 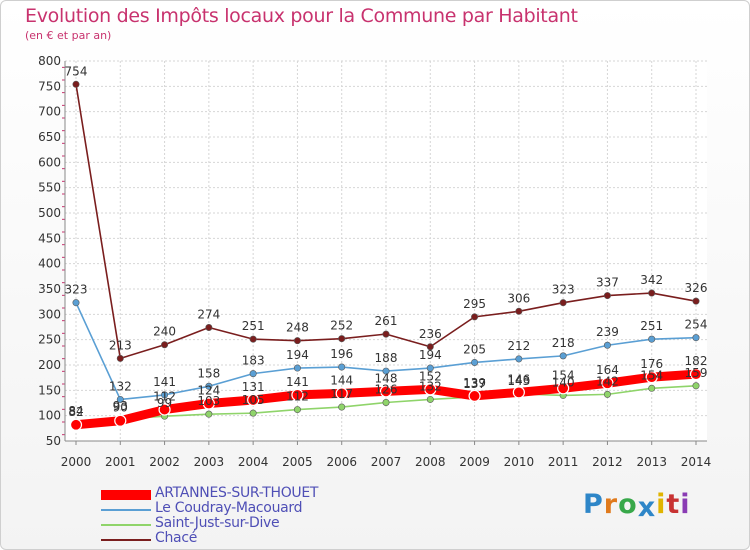 What do you see at coordinates (217, 523) in the screenshot?
I see `legend-label: Saint-Just-sur-Dive` at bounding box center [217, 523].